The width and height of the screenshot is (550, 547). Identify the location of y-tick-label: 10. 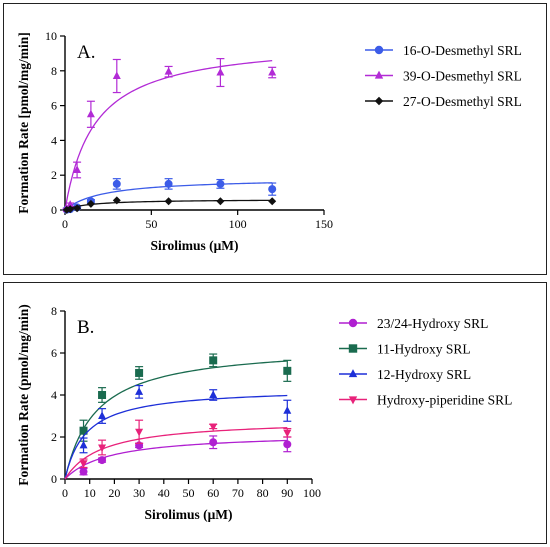
(51, 36).